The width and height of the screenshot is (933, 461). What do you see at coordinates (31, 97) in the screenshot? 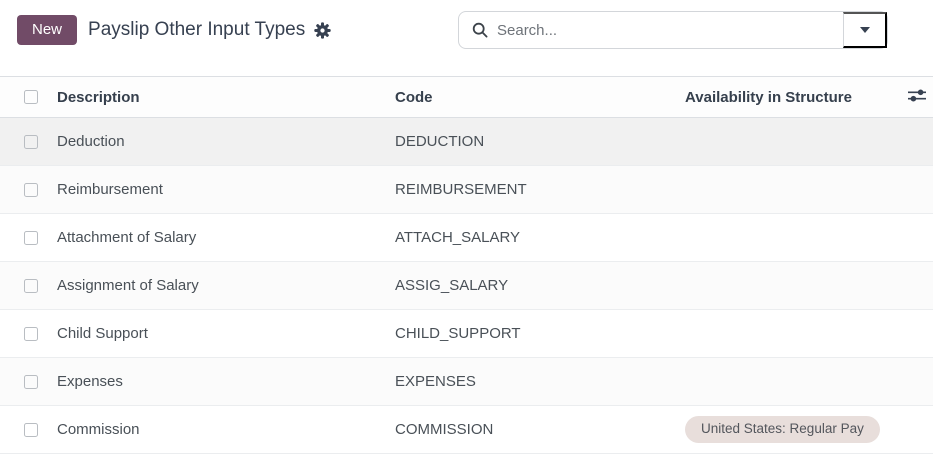
I see `select-all-checkbox` at bounding box center [31, 97].